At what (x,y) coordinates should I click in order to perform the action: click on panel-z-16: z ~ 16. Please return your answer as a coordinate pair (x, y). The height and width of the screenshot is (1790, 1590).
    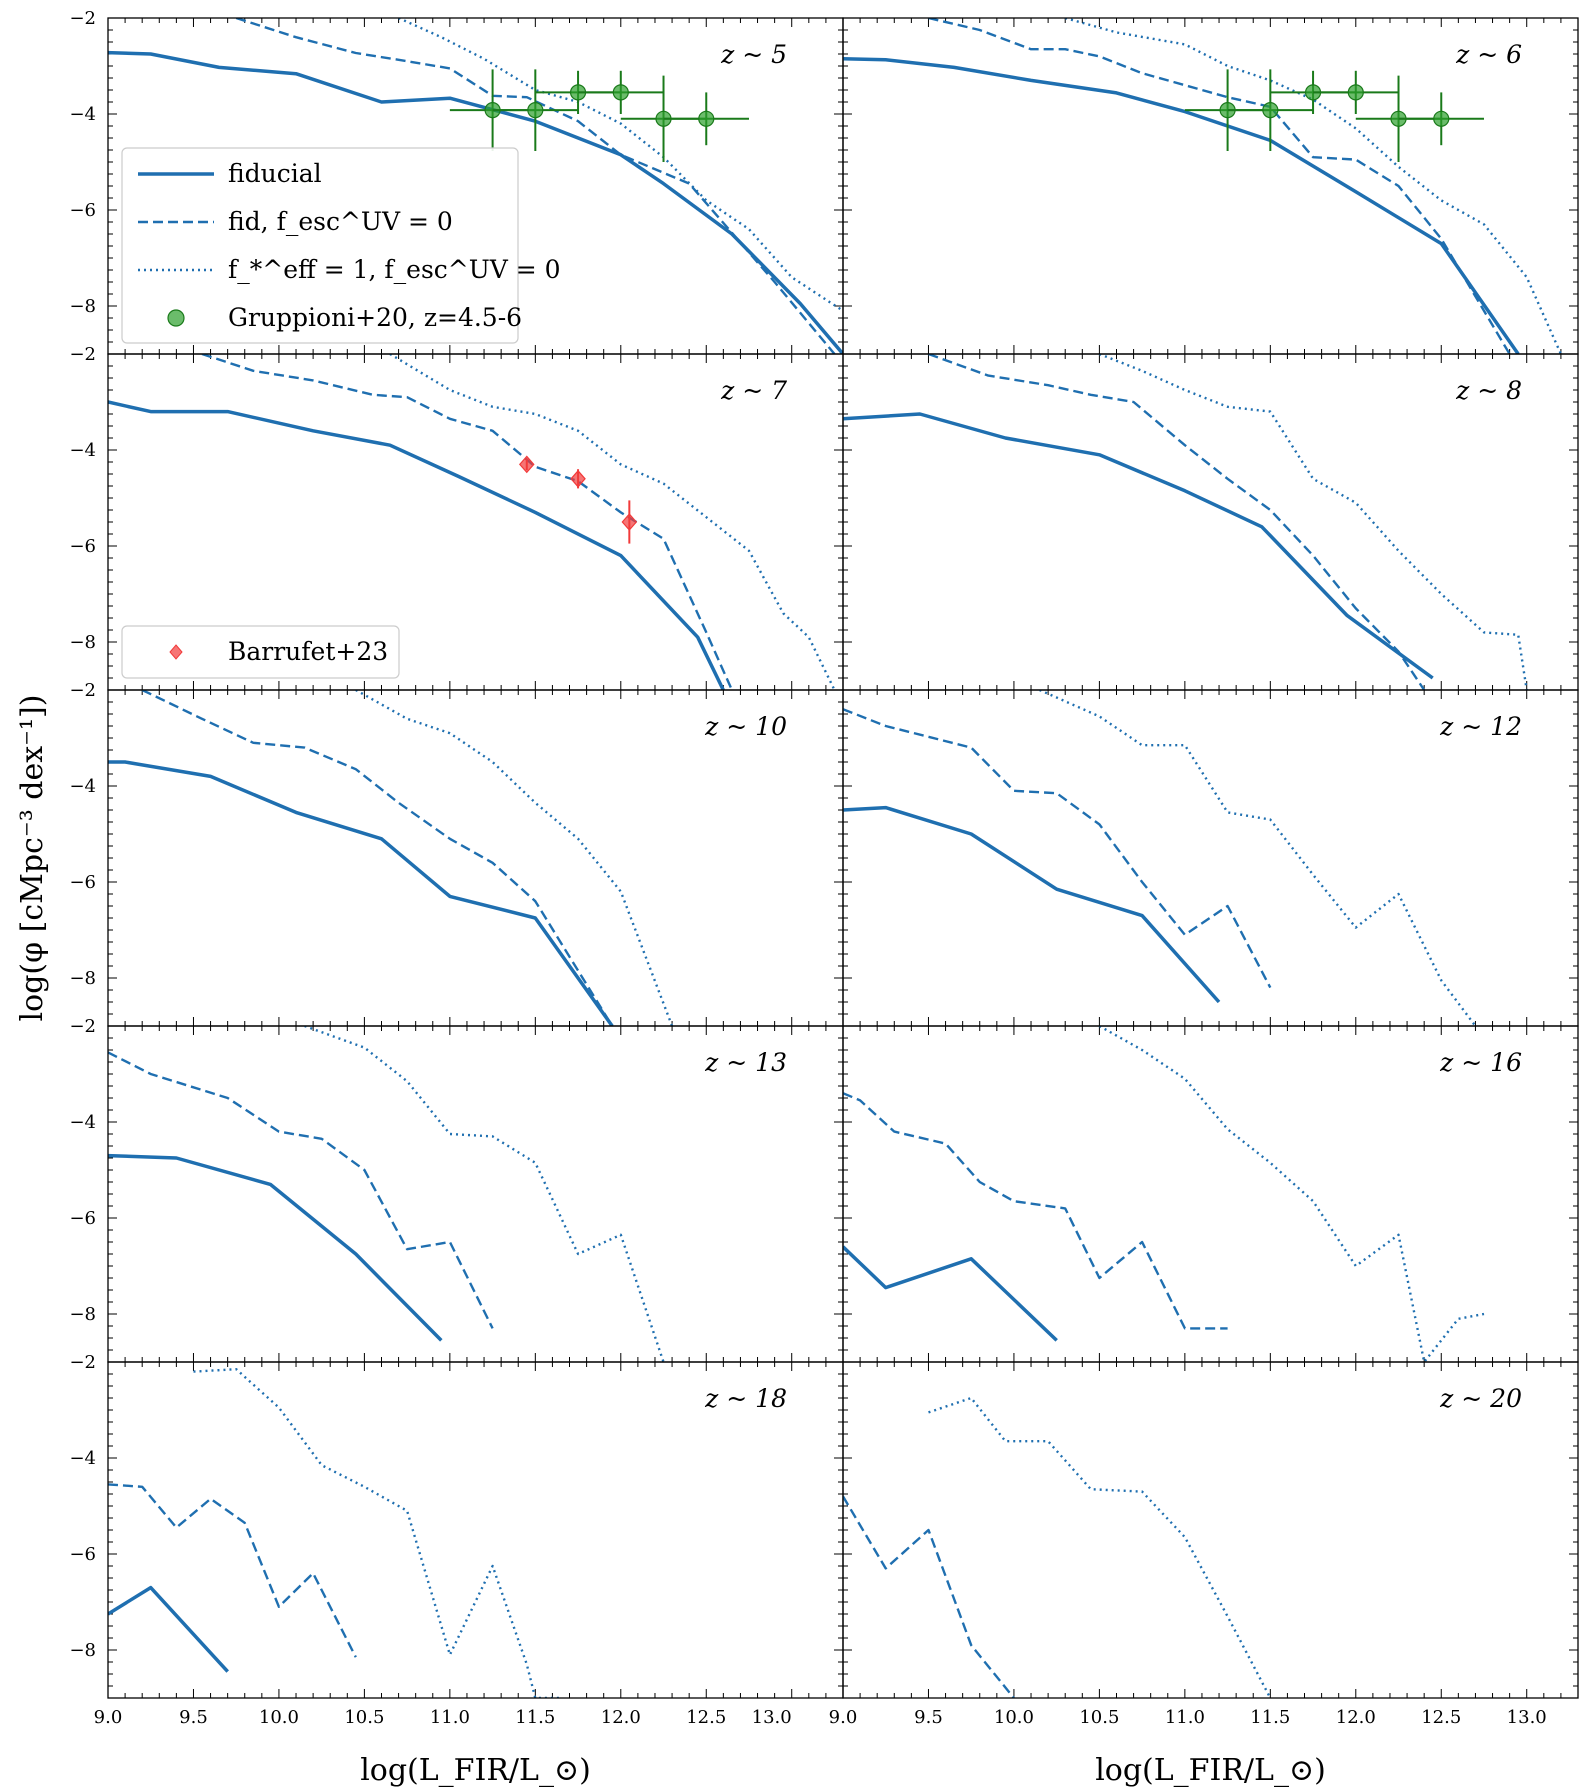
    Looking at the image, I should click on (1210, 1194).